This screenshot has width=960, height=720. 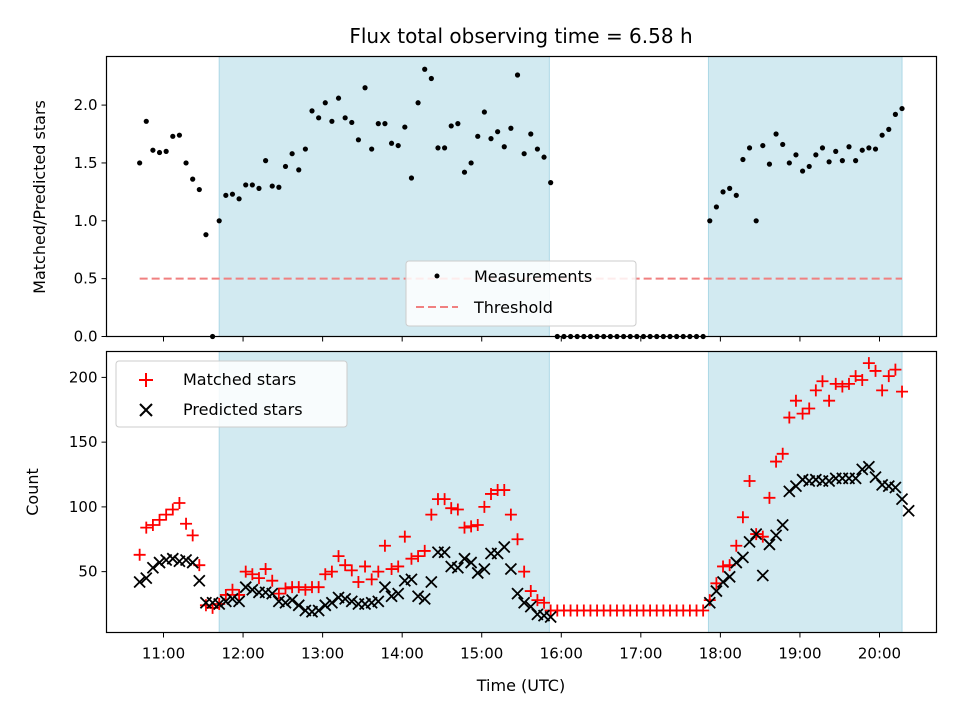 What do you see at coordinates (231, 394) in the screenshot?
I see `bottom-legend-box` at bounding box center [231, 394].